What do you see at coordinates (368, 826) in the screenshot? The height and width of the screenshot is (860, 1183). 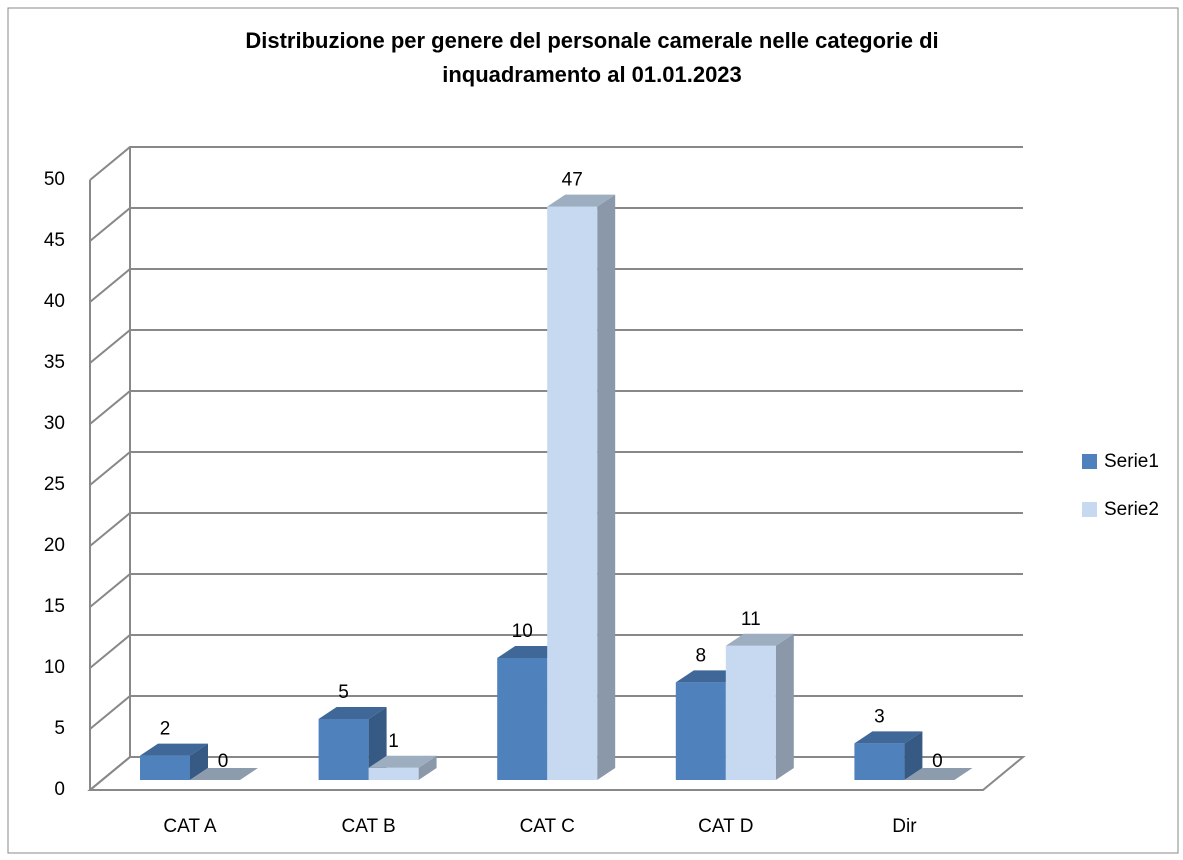 I see `x-tick-label: CAT B` at bounding box center [368, 826].